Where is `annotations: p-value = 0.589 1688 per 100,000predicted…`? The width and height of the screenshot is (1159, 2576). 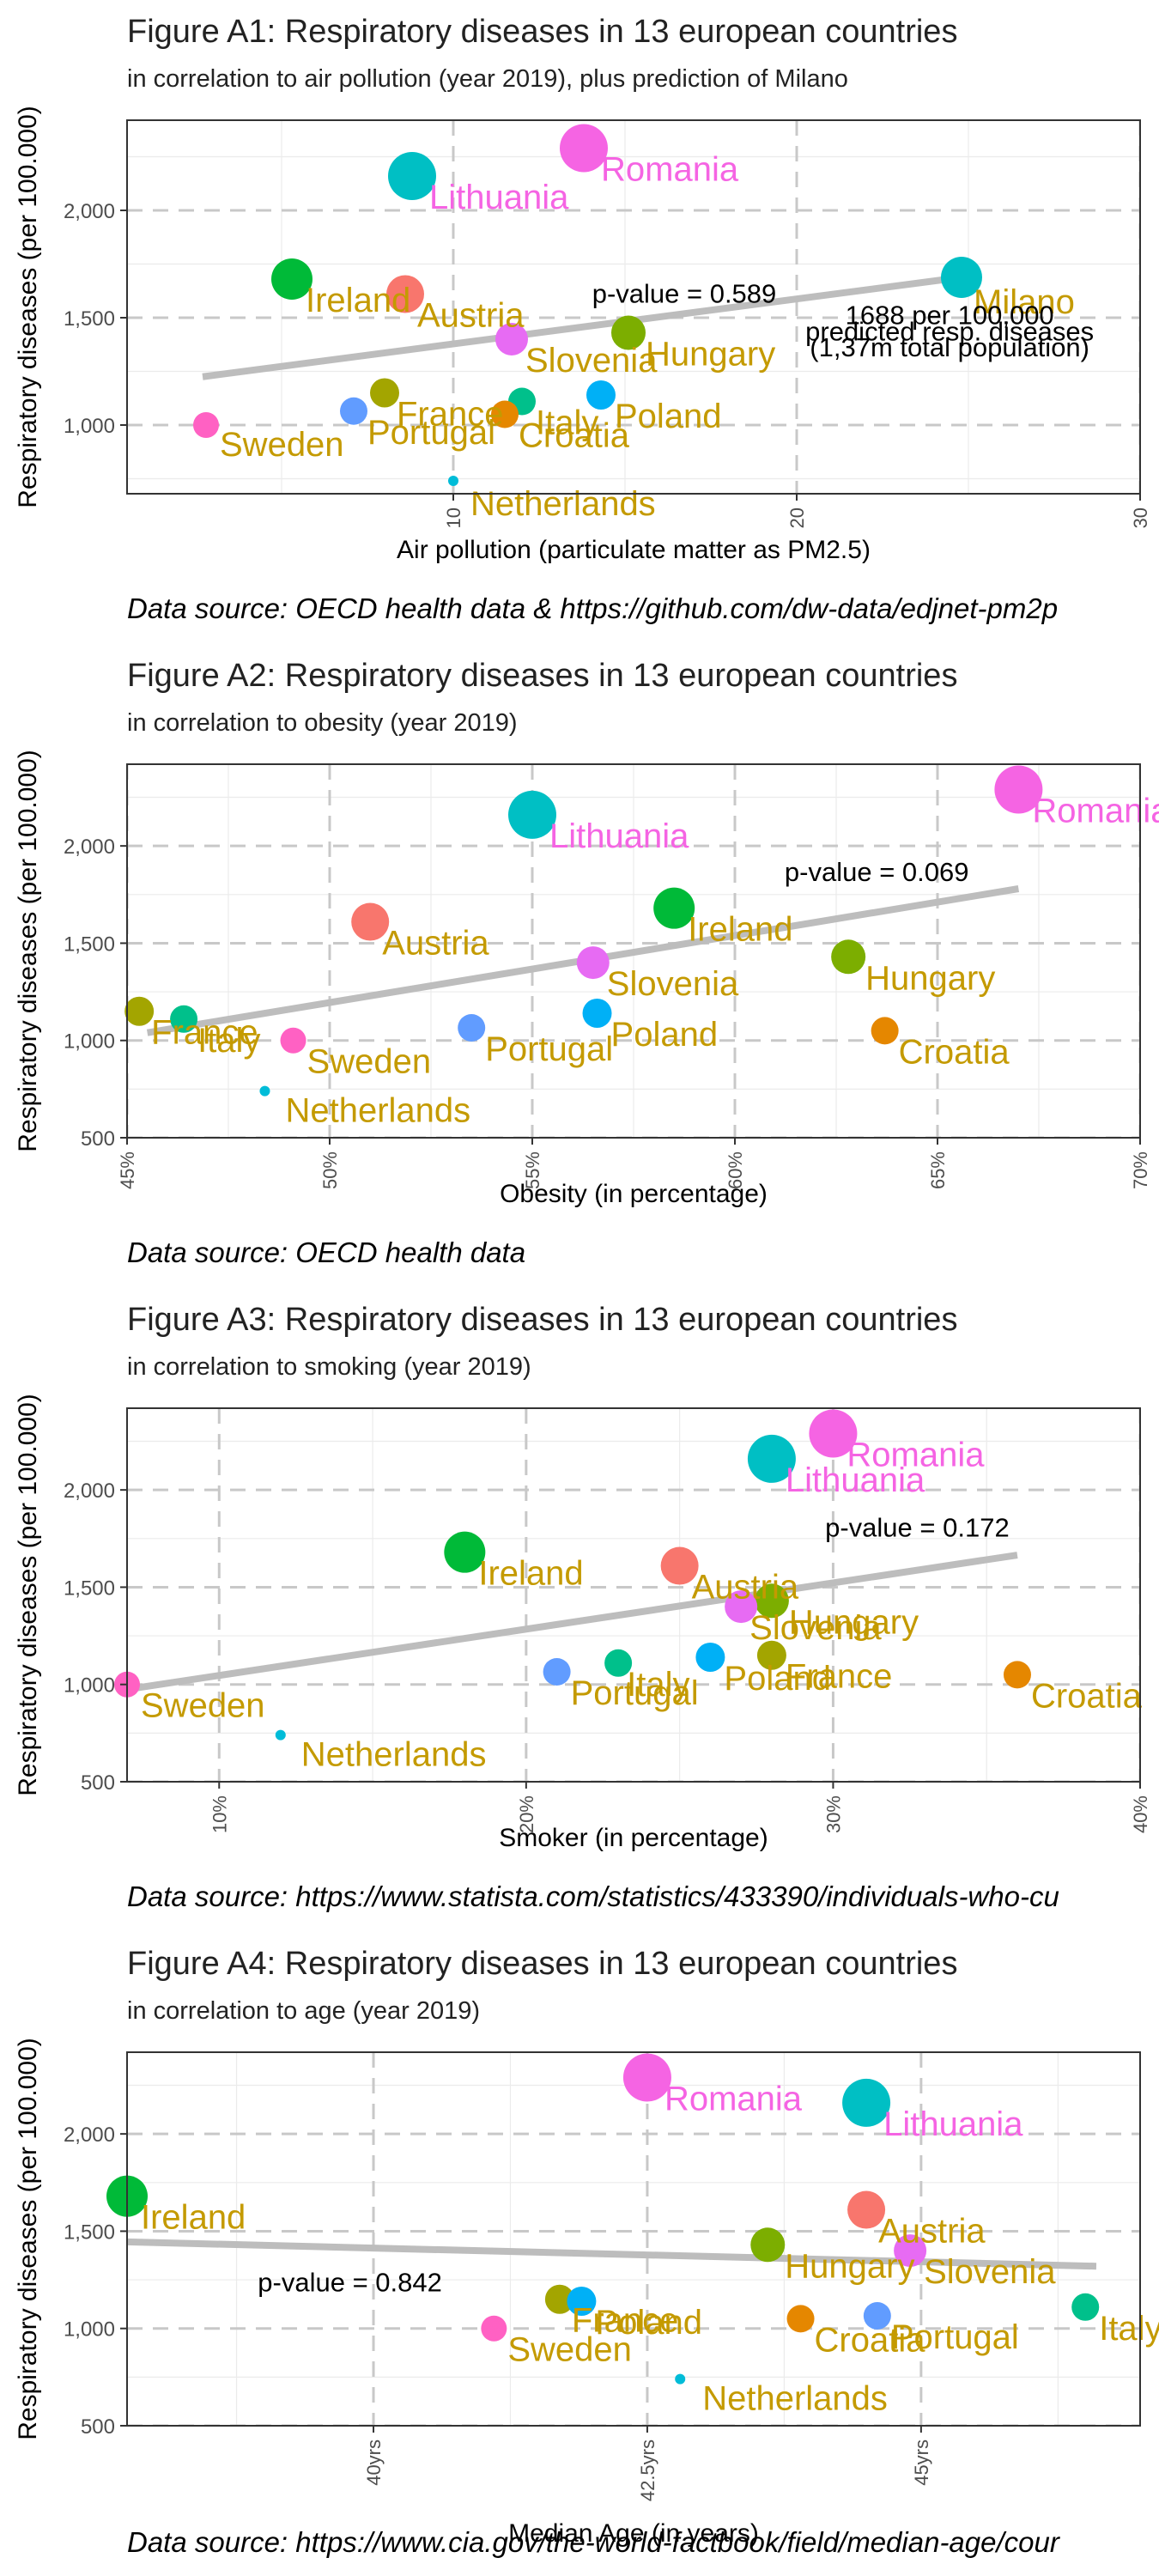
annotations: p-value = 0.589 1688 per 100,000predicted… is located at coordinates (843, 321).